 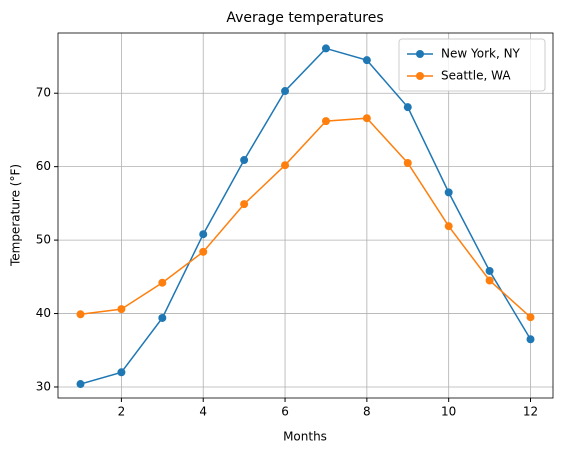 What do you see at coordinates (43, 313) in the screenshot?
I see `y-tick-label: 40` at bounding box center [43, 313].